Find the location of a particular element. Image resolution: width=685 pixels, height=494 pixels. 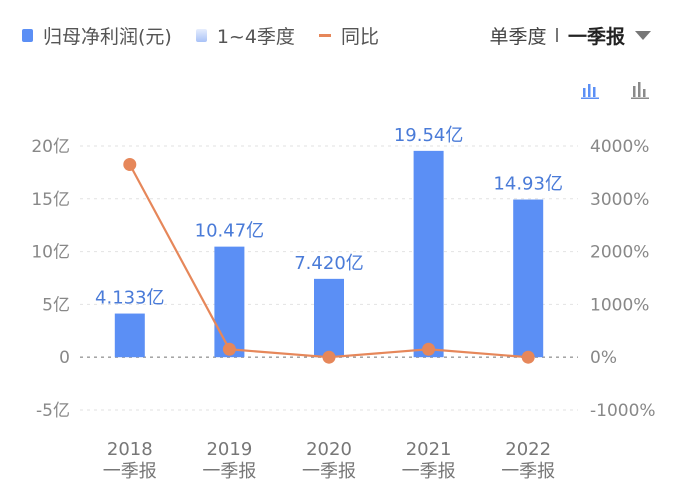

legend-label-net-profit: 归母净利润(元) is located at coordinates (107, 36).